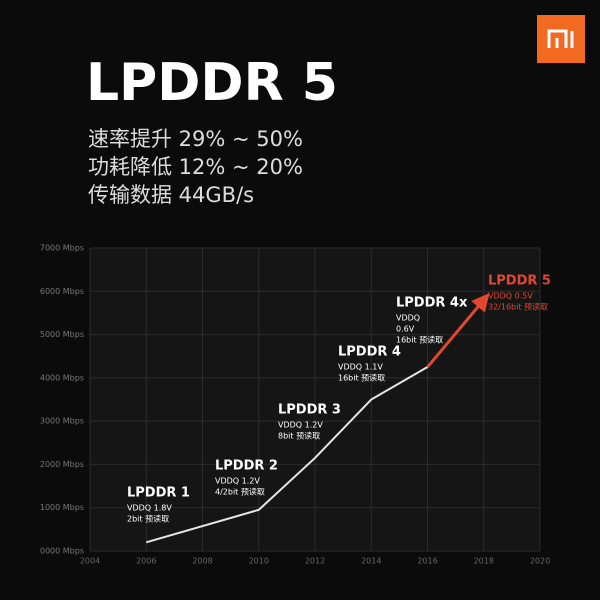  What do you see at coordinates (427, 561) in the screenshot?
I see `x-tick-label: 2016` at bounding box center [427, 561].